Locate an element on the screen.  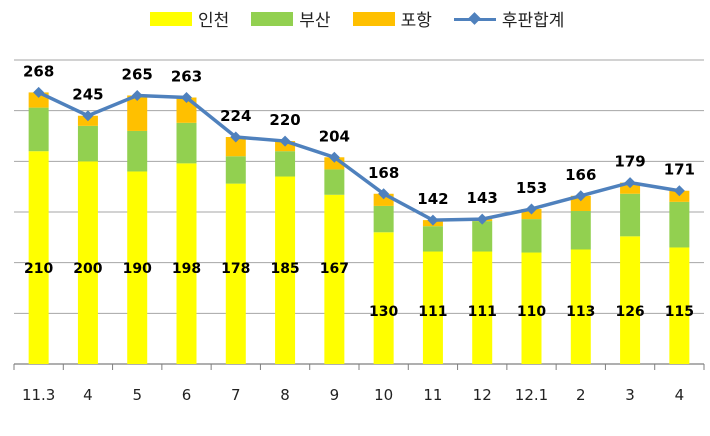
data-label-total: 245 is located at coordinates (87, 95).